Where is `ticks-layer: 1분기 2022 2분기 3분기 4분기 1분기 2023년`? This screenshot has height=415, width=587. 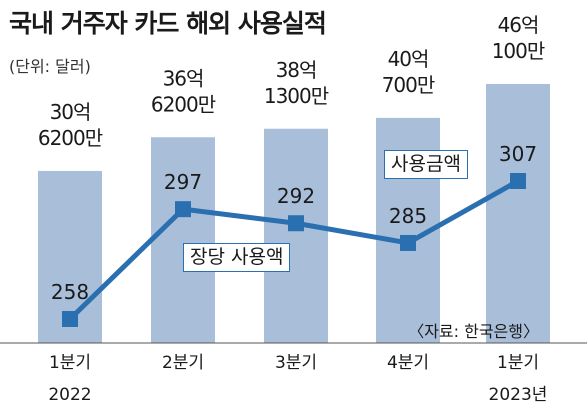 ticks-layer: 1분기 2022 2분기 3분기 4분기 1분기 2023년 is located at coordinates (297, 379).